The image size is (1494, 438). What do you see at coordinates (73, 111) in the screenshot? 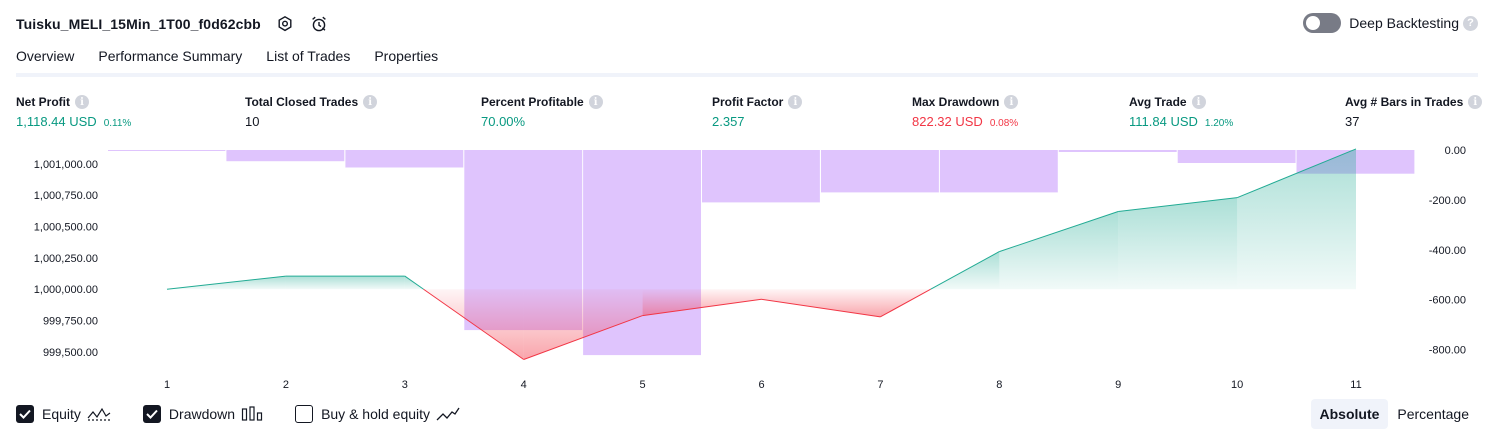
I see `metric-net-profit: Net Profit i 1,118.44 USD 0.11%` at bounding box center [73, 111].